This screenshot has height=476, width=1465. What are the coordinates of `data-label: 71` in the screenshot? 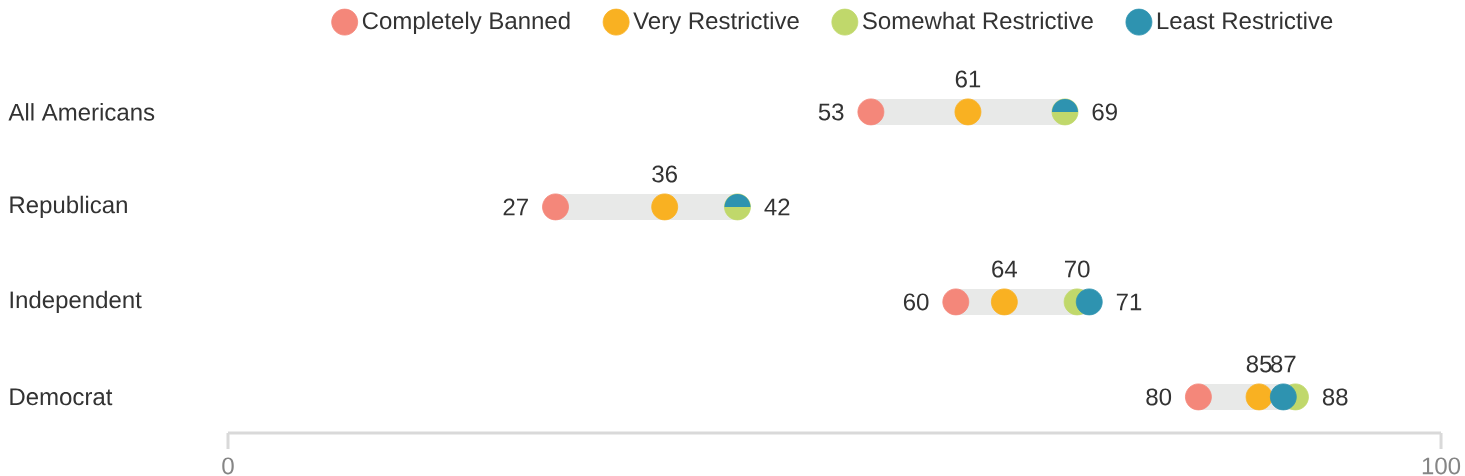 It's located at (1129, 302).